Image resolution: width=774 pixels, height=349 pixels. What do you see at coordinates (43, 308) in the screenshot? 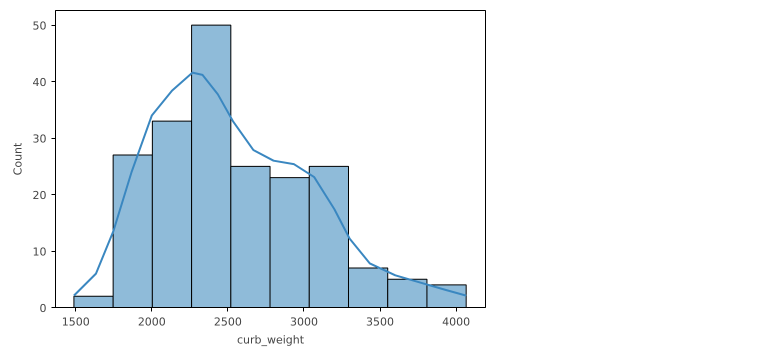
I see `y-tick-label: 0` at bounding box center [43, 308].